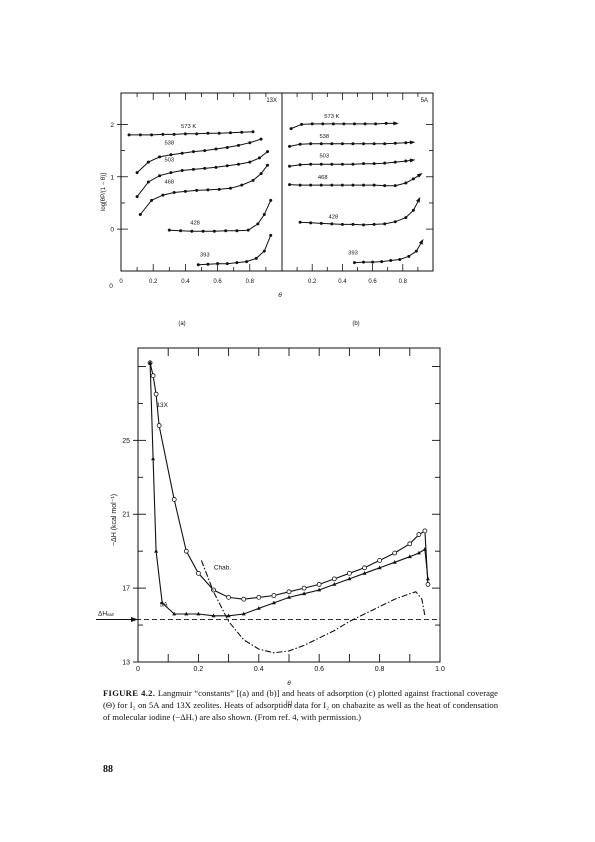  I want to click on x-tick-label: 0, so click(138, 669).